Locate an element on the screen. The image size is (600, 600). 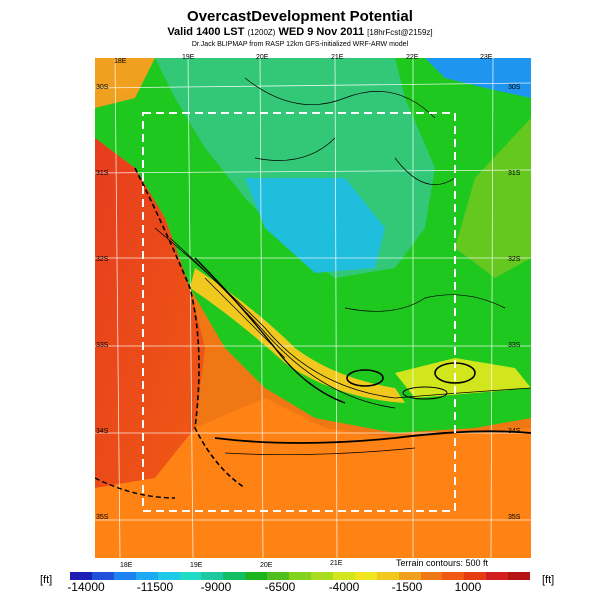
colorbar is located at coordinates (300, 576).